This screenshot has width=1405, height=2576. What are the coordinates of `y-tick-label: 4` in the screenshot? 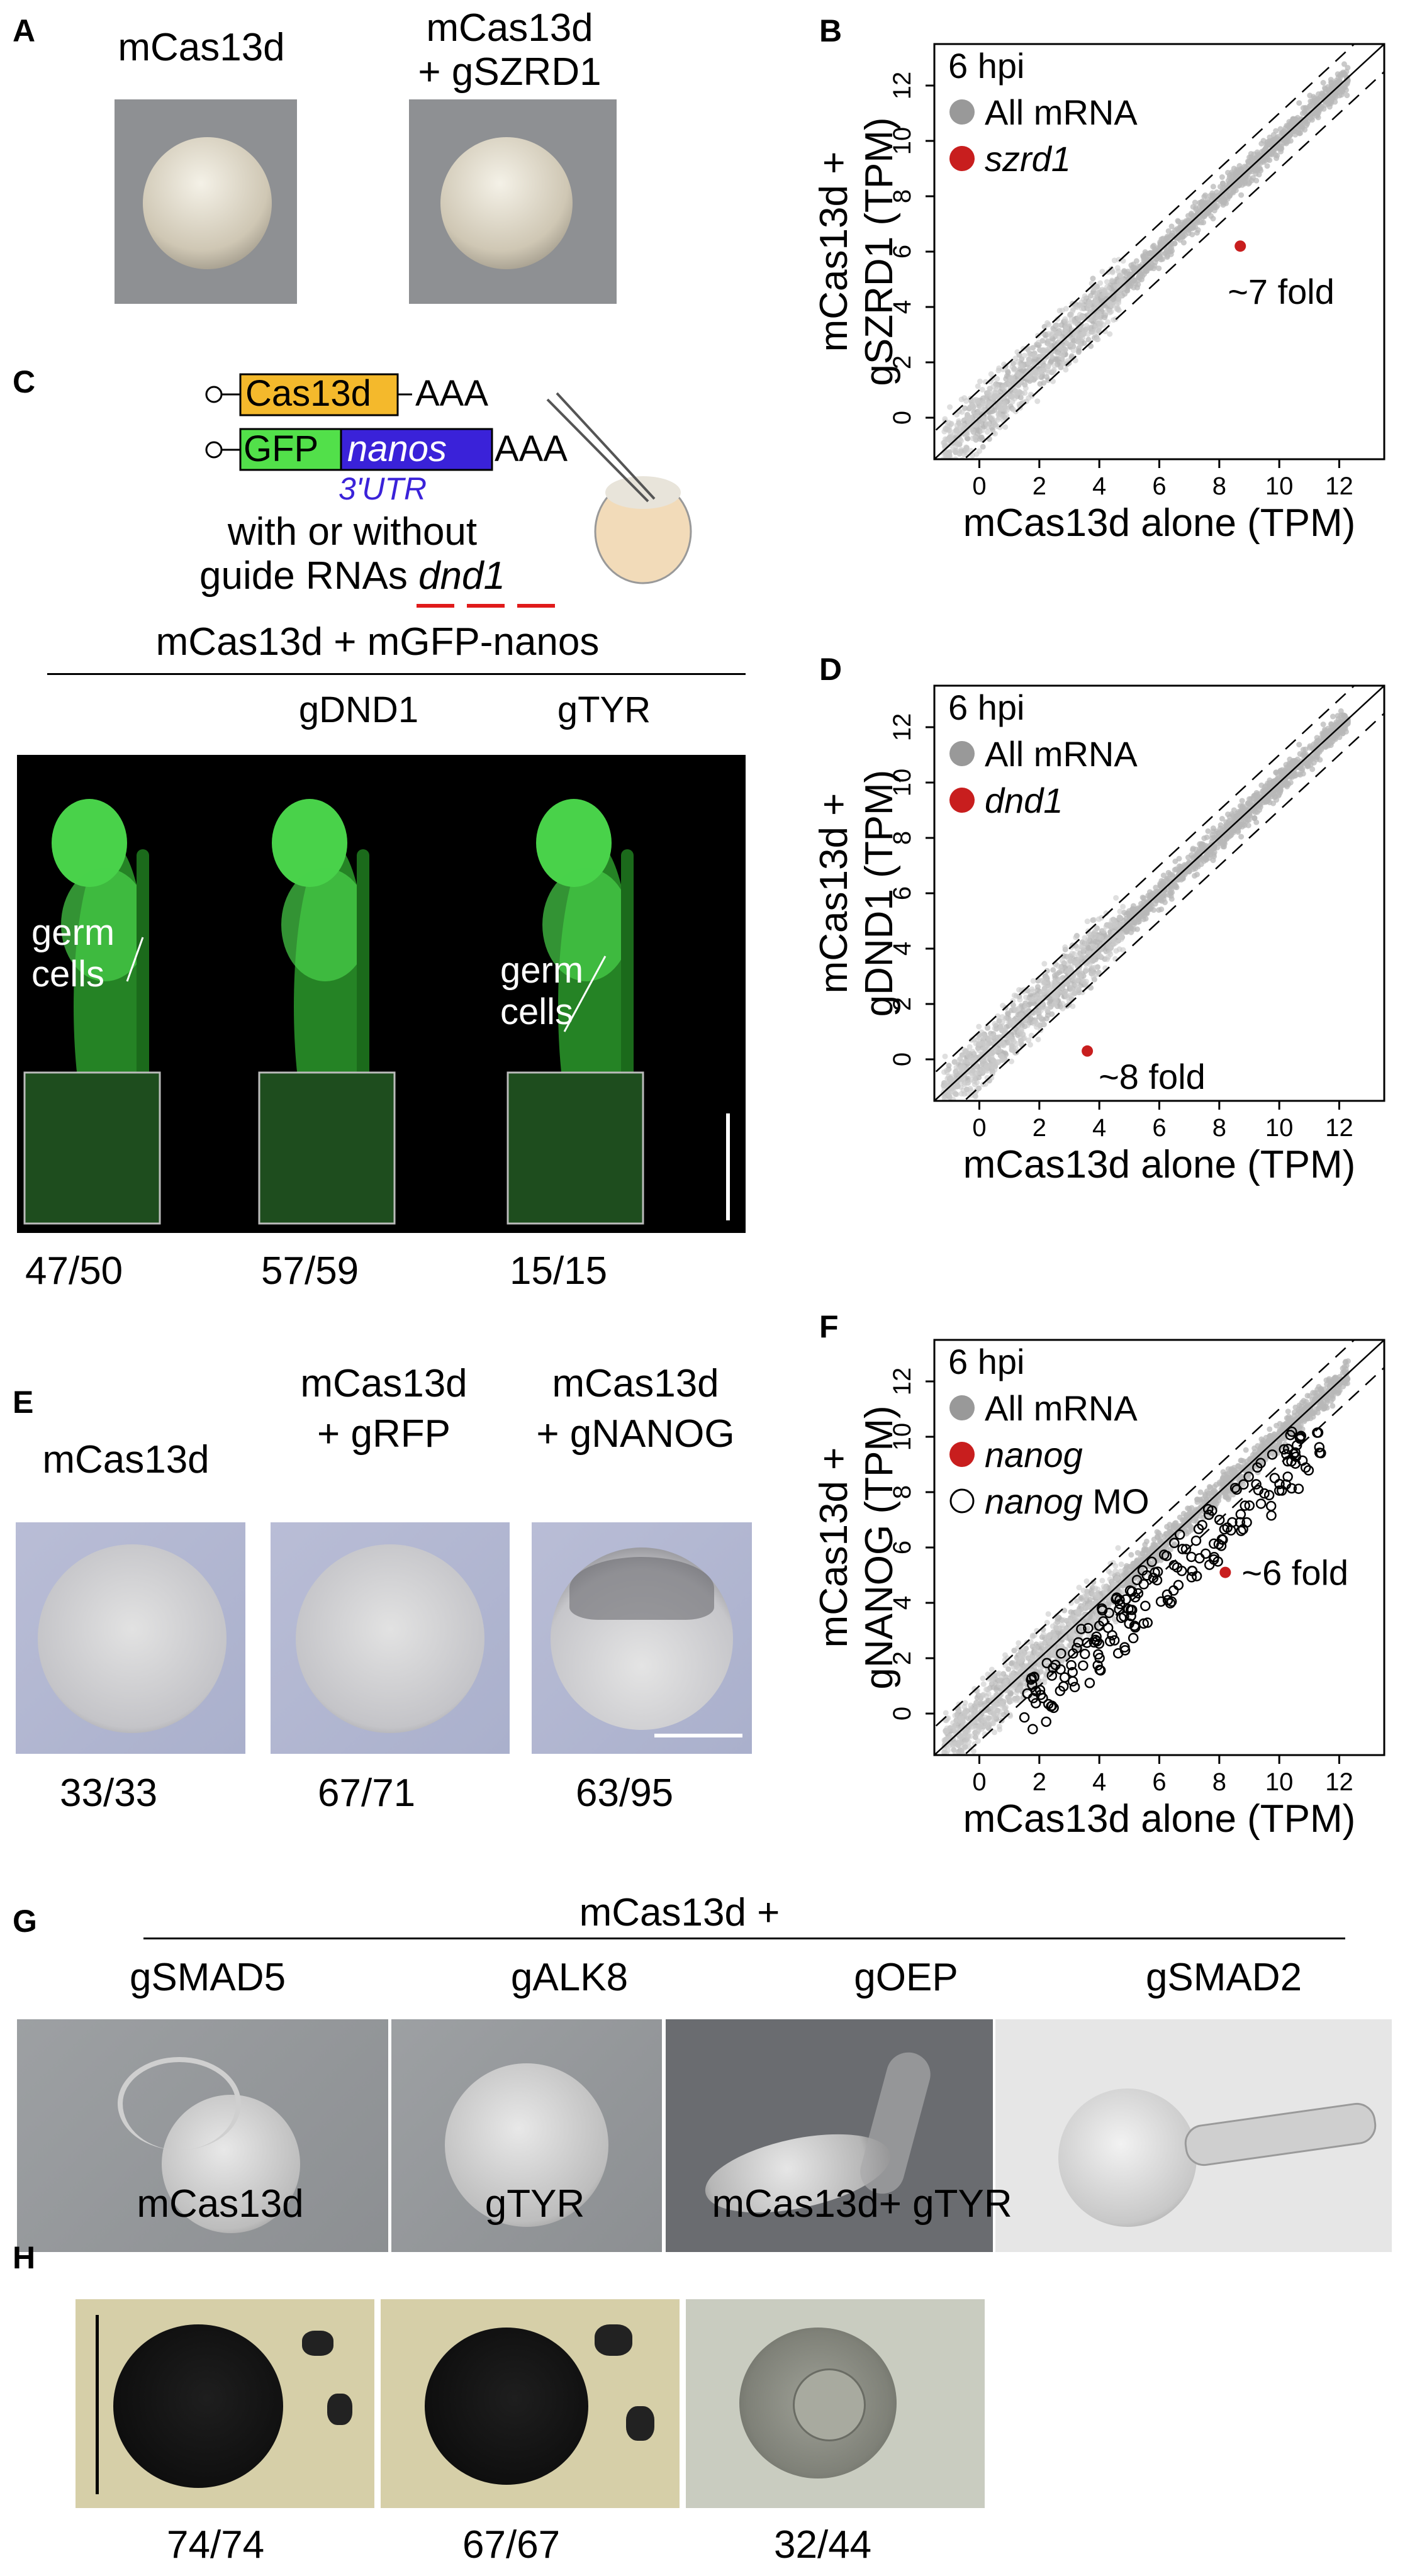 It's located at (902, 307).